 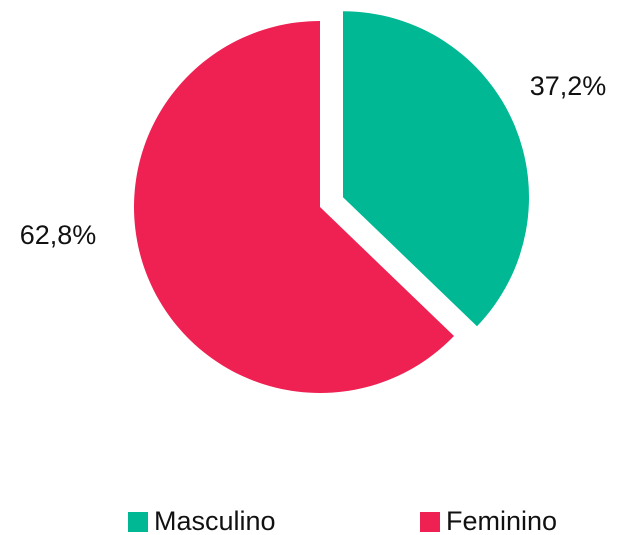 I want to click on legend-label: Masculino, so click(x=215, y=520).